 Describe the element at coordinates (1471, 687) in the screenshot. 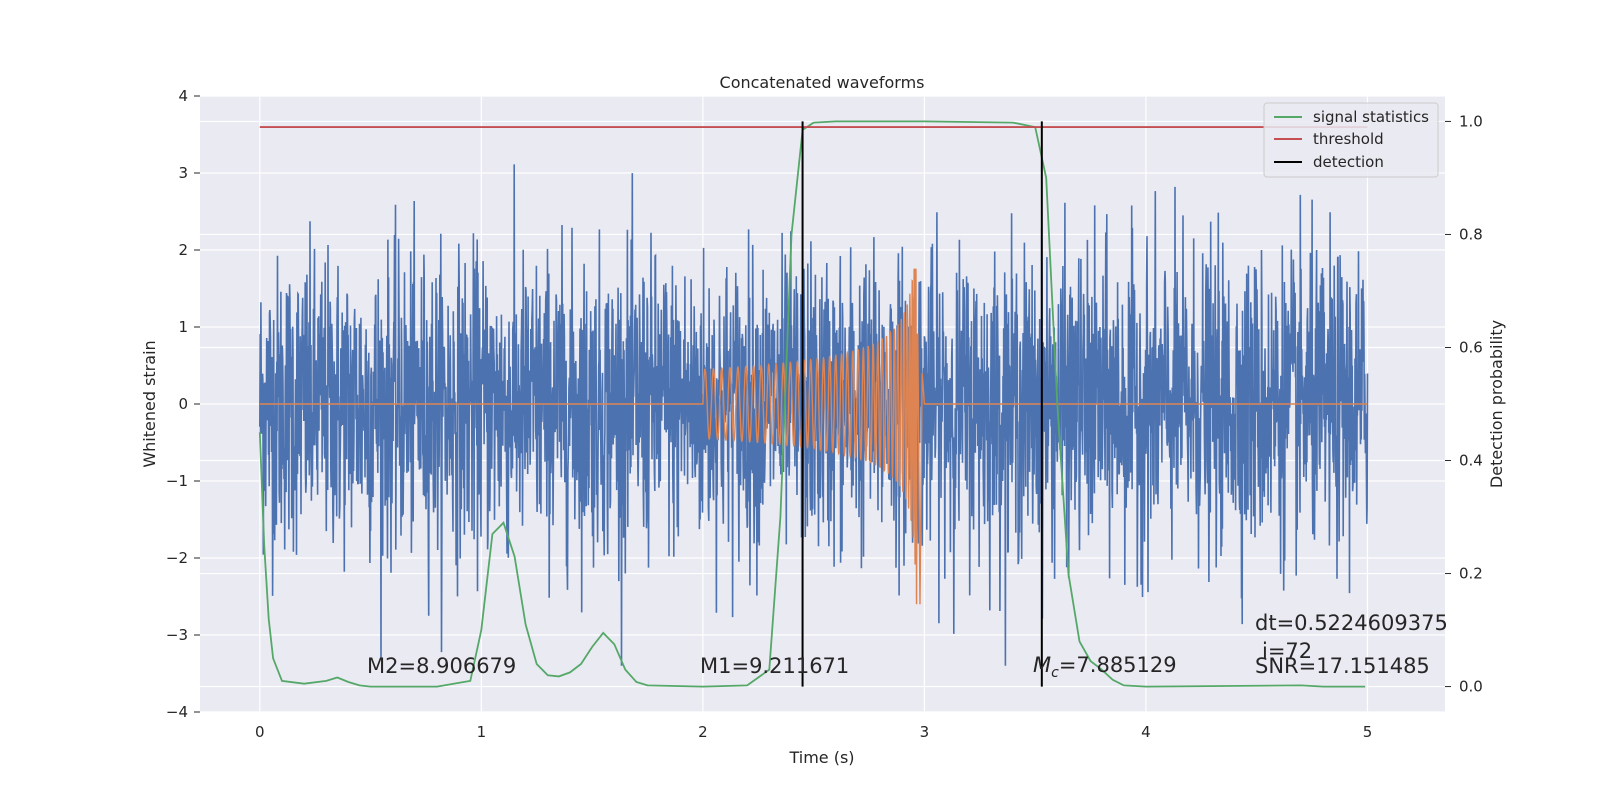

I see `y2-tick-label: 0.0` at that location.